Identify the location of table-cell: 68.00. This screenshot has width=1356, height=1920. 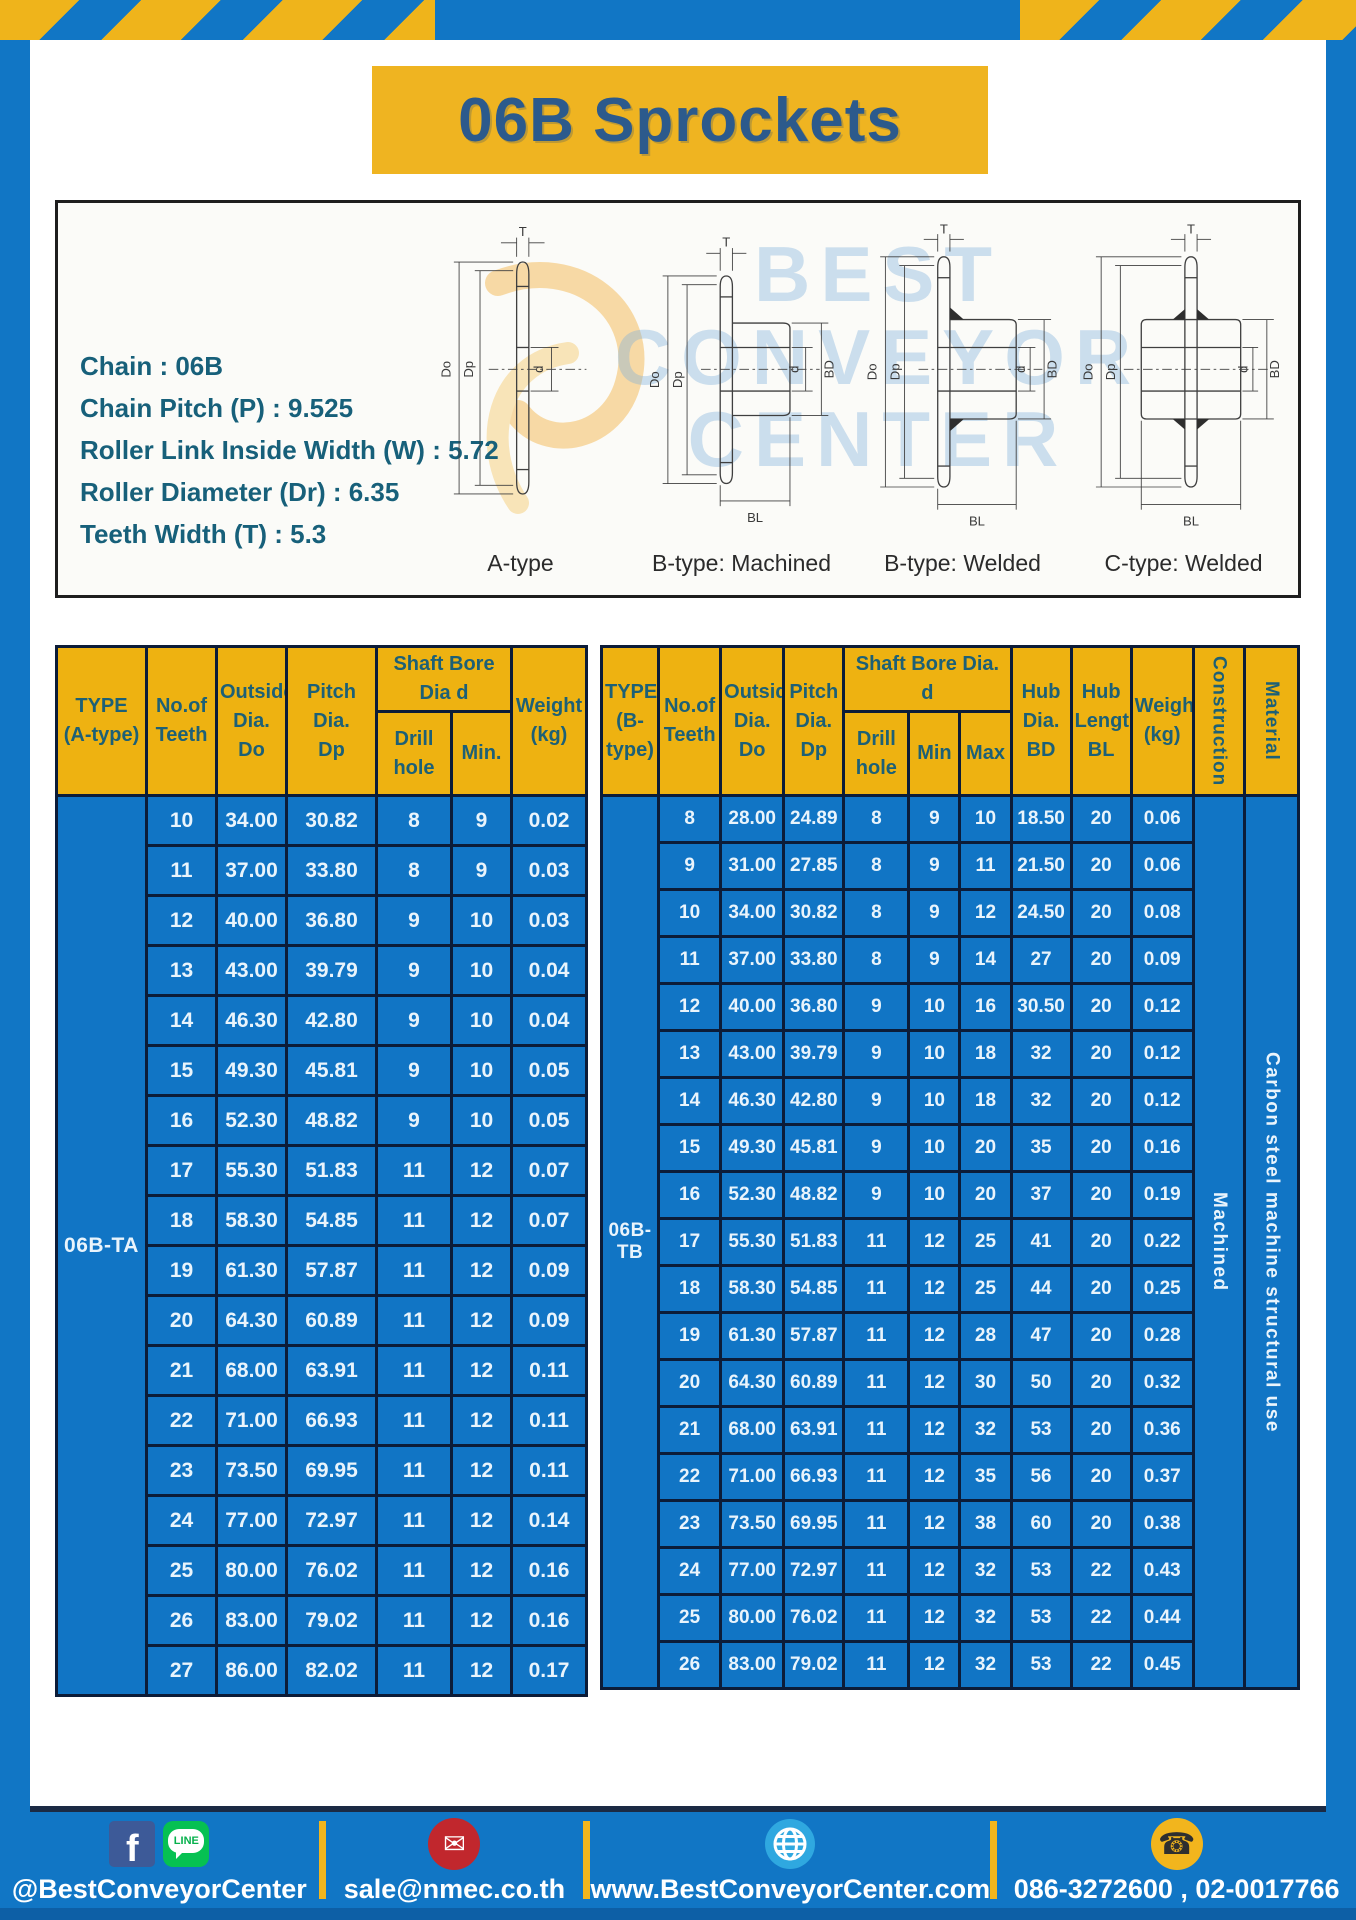
(752, 1430).